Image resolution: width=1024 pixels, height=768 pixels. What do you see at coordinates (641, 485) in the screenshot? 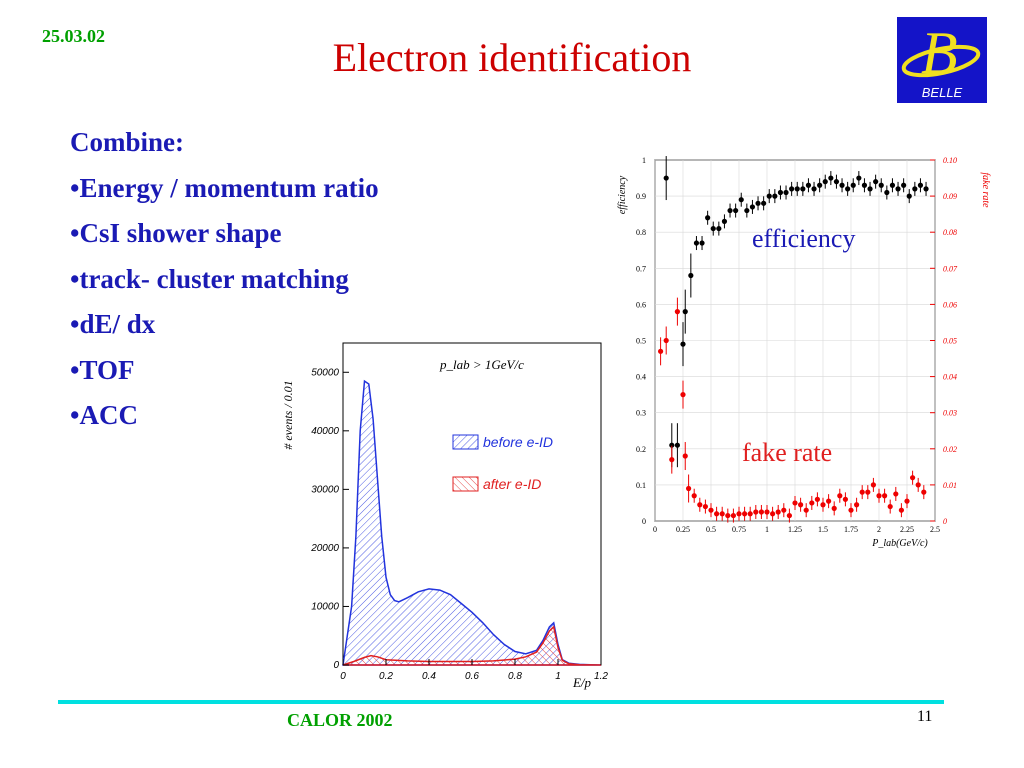
I see `y-tick-label: 0.1` at bounding box center [641, 485].